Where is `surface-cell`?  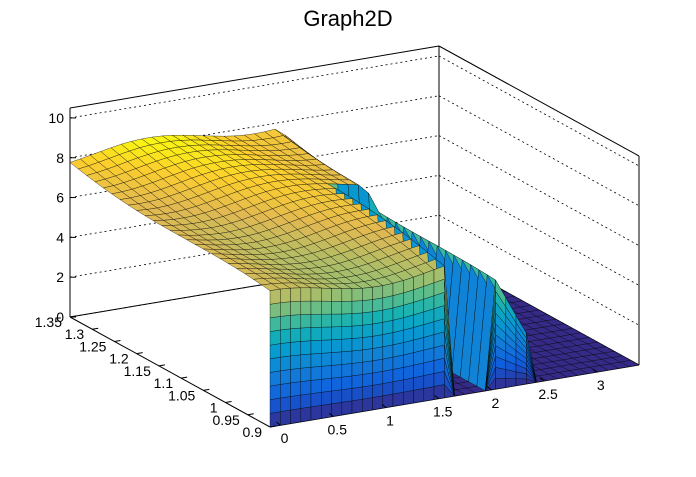 surface-cell is located at coordinates (629, 363).